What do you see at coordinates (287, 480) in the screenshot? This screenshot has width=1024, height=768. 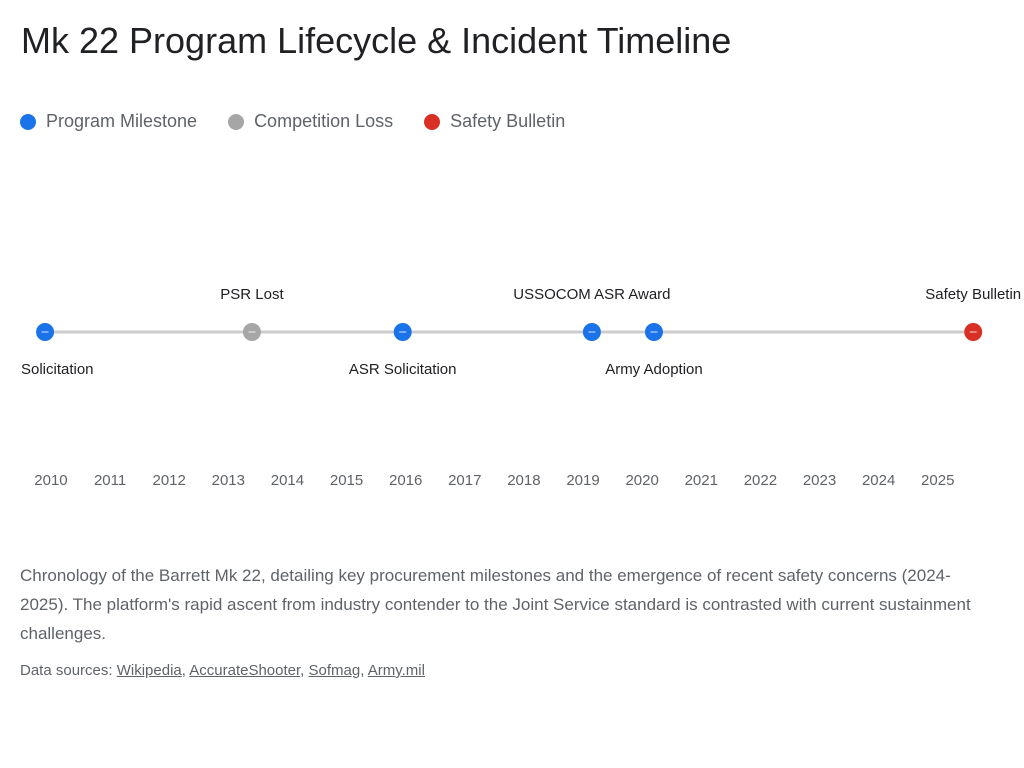 I see `year-tick-label: 2014` at bounding box center [287, 480].